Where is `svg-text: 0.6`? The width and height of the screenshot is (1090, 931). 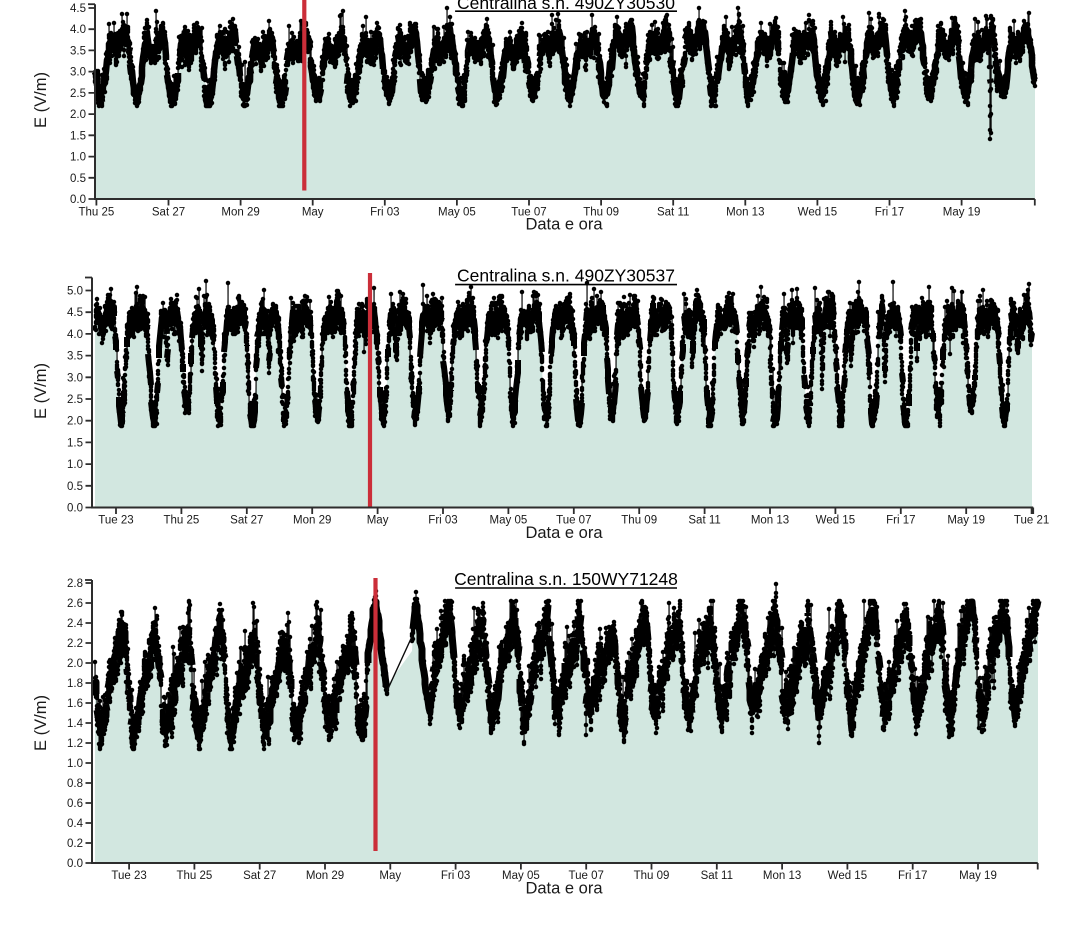
svg-text: 0.6 is located at coordinates (75, 804).